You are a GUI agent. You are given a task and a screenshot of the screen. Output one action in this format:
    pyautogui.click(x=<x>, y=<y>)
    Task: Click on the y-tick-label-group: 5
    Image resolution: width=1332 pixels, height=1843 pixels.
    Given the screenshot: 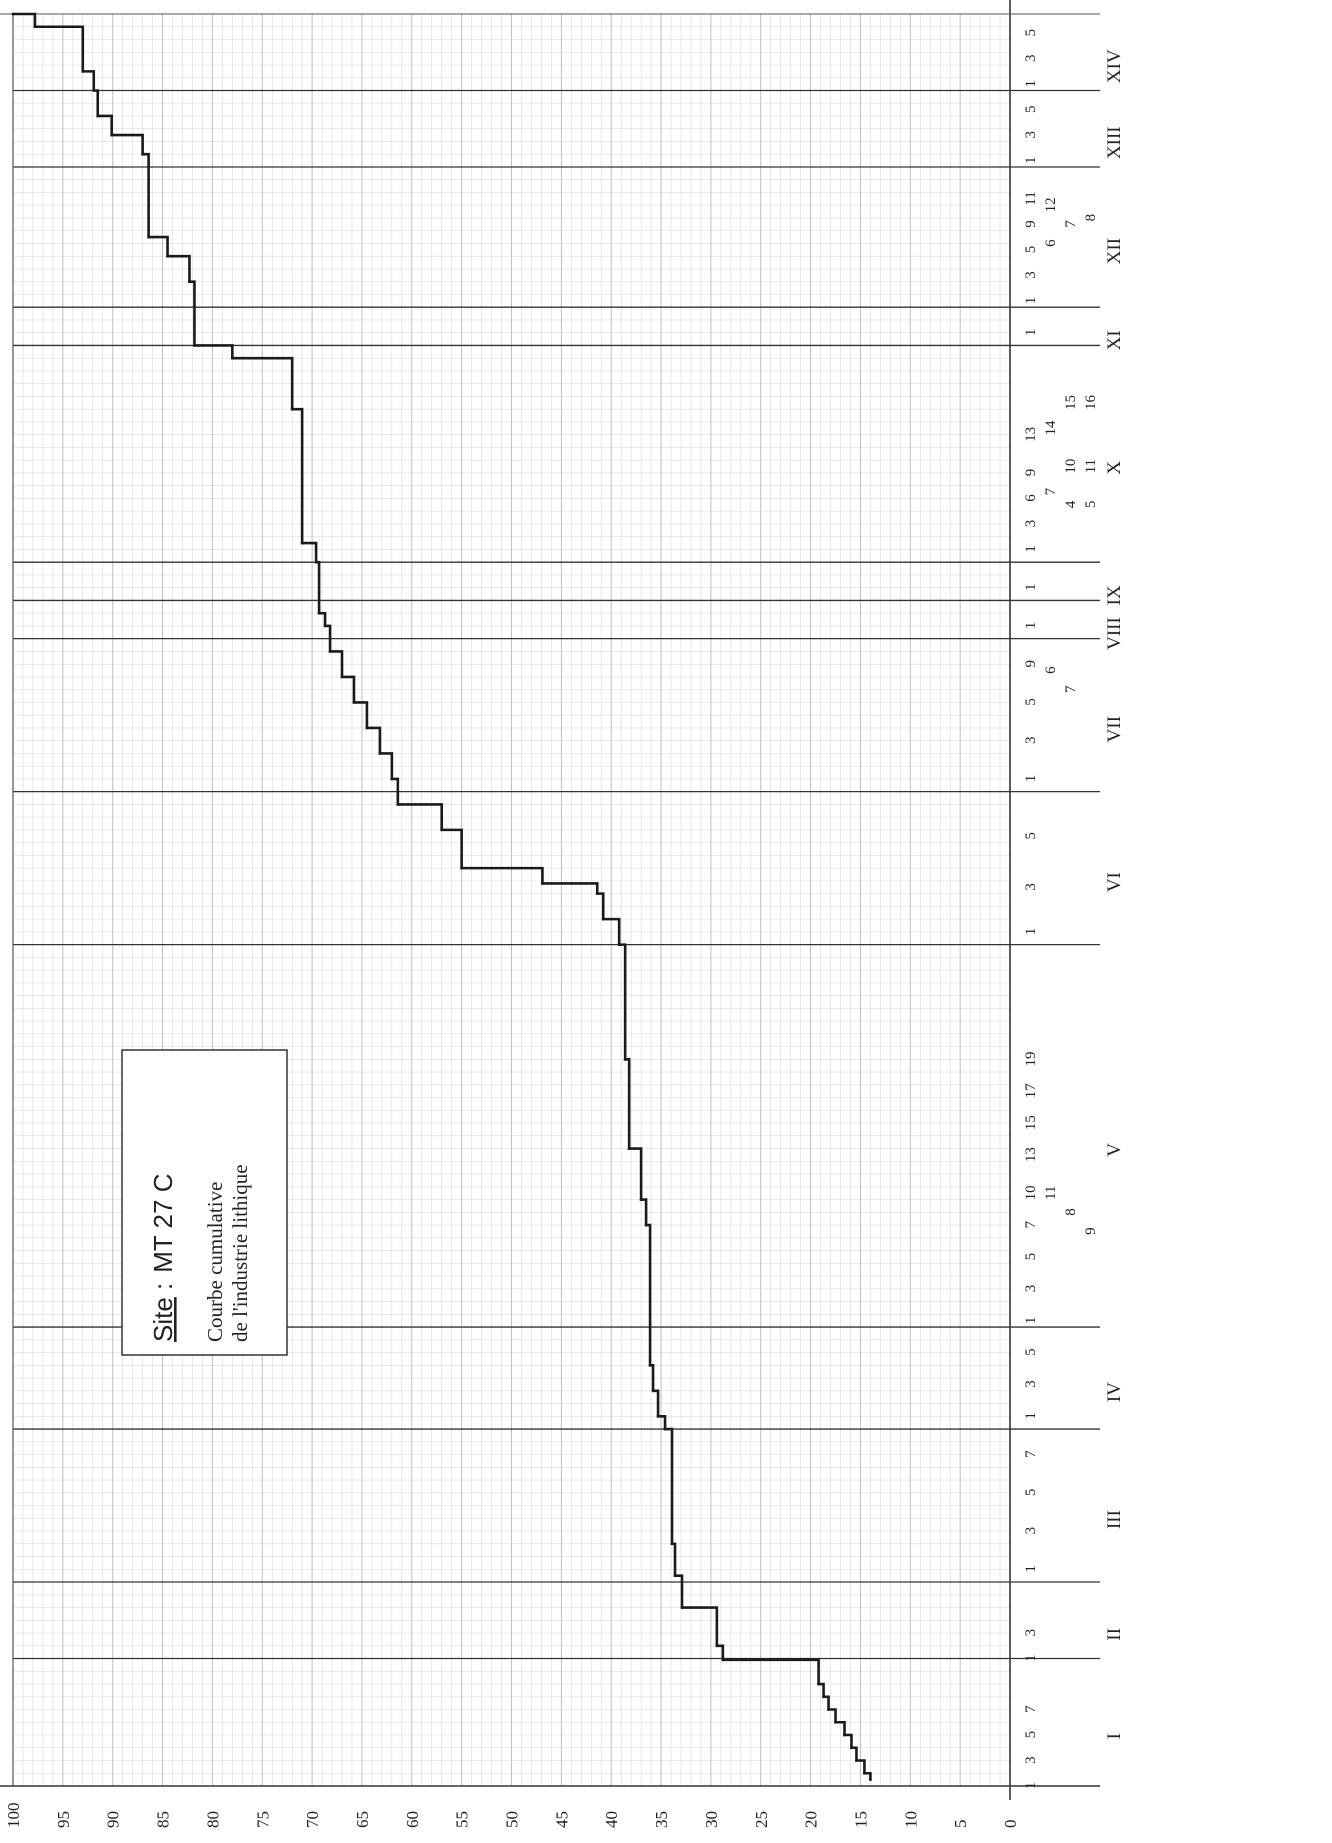 What is the action you would take?
    pyautogui.click(x=960, y=1824)
    